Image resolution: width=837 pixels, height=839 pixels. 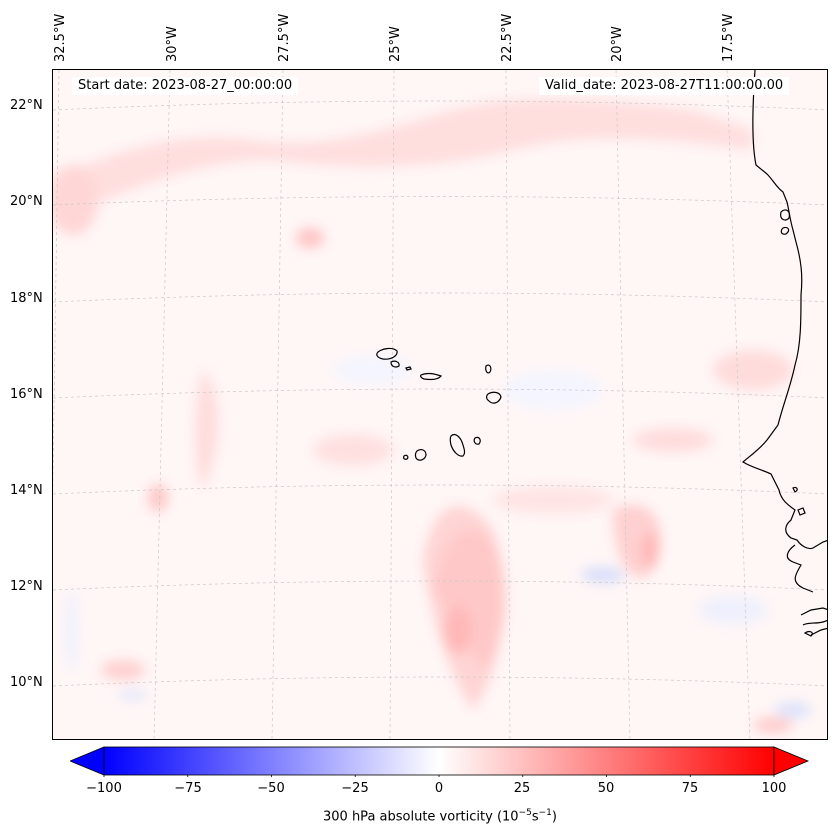 What do you see at coordinates (494, 397) in the screenshot?
I see `island-boa-vista` at bounding box center [494, 397].